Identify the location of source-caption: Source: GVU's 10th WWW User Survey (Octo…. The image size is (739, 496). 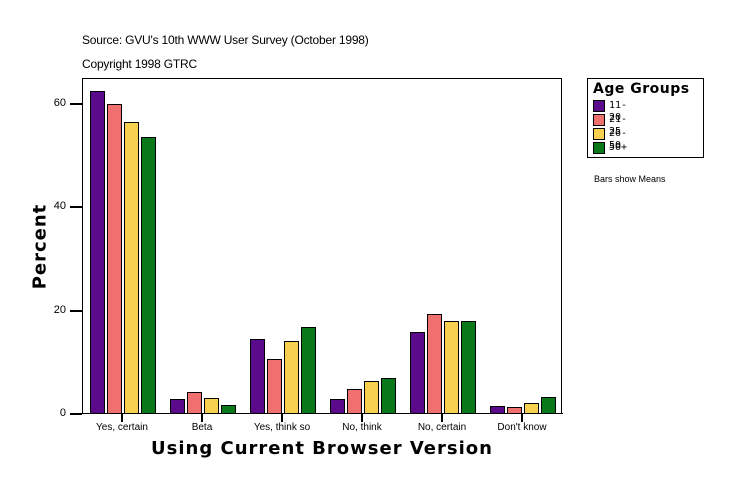
(225, 40).